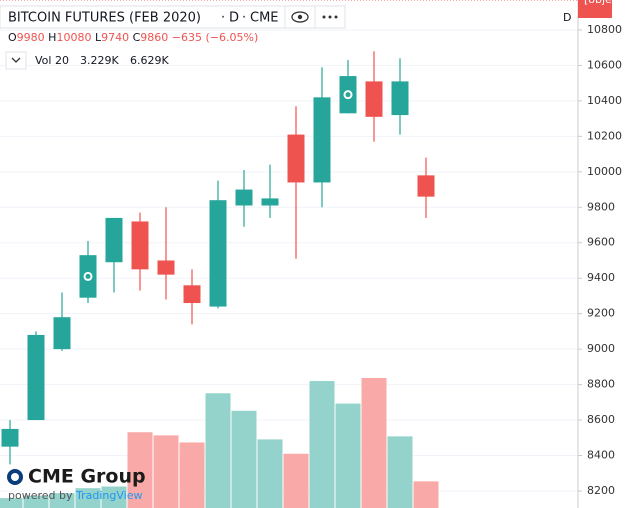  I want to click on last-price-label: [object Object], so click(607, 3).